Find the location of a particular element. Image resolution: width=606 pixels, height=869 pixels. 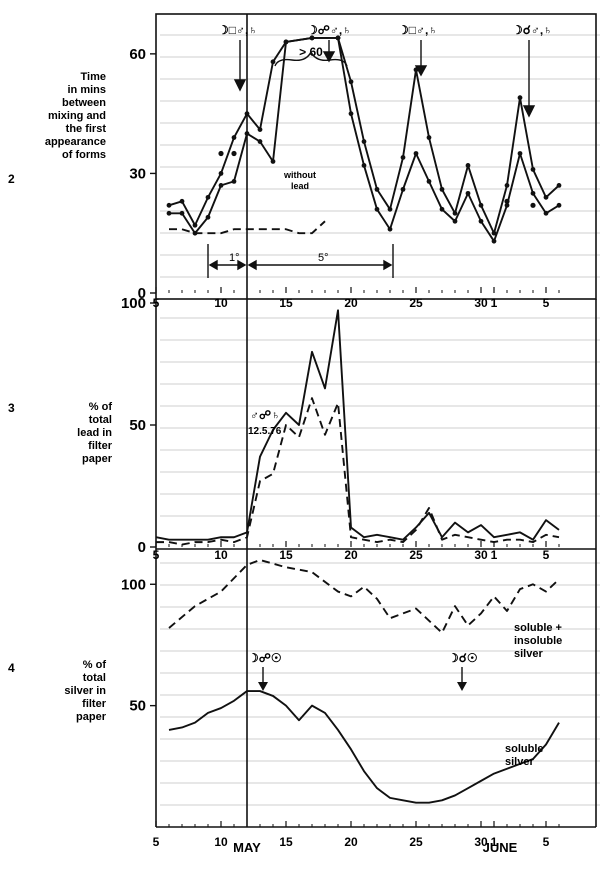

panel-2-ylabel-line: between is located at coordinates (84, 103).